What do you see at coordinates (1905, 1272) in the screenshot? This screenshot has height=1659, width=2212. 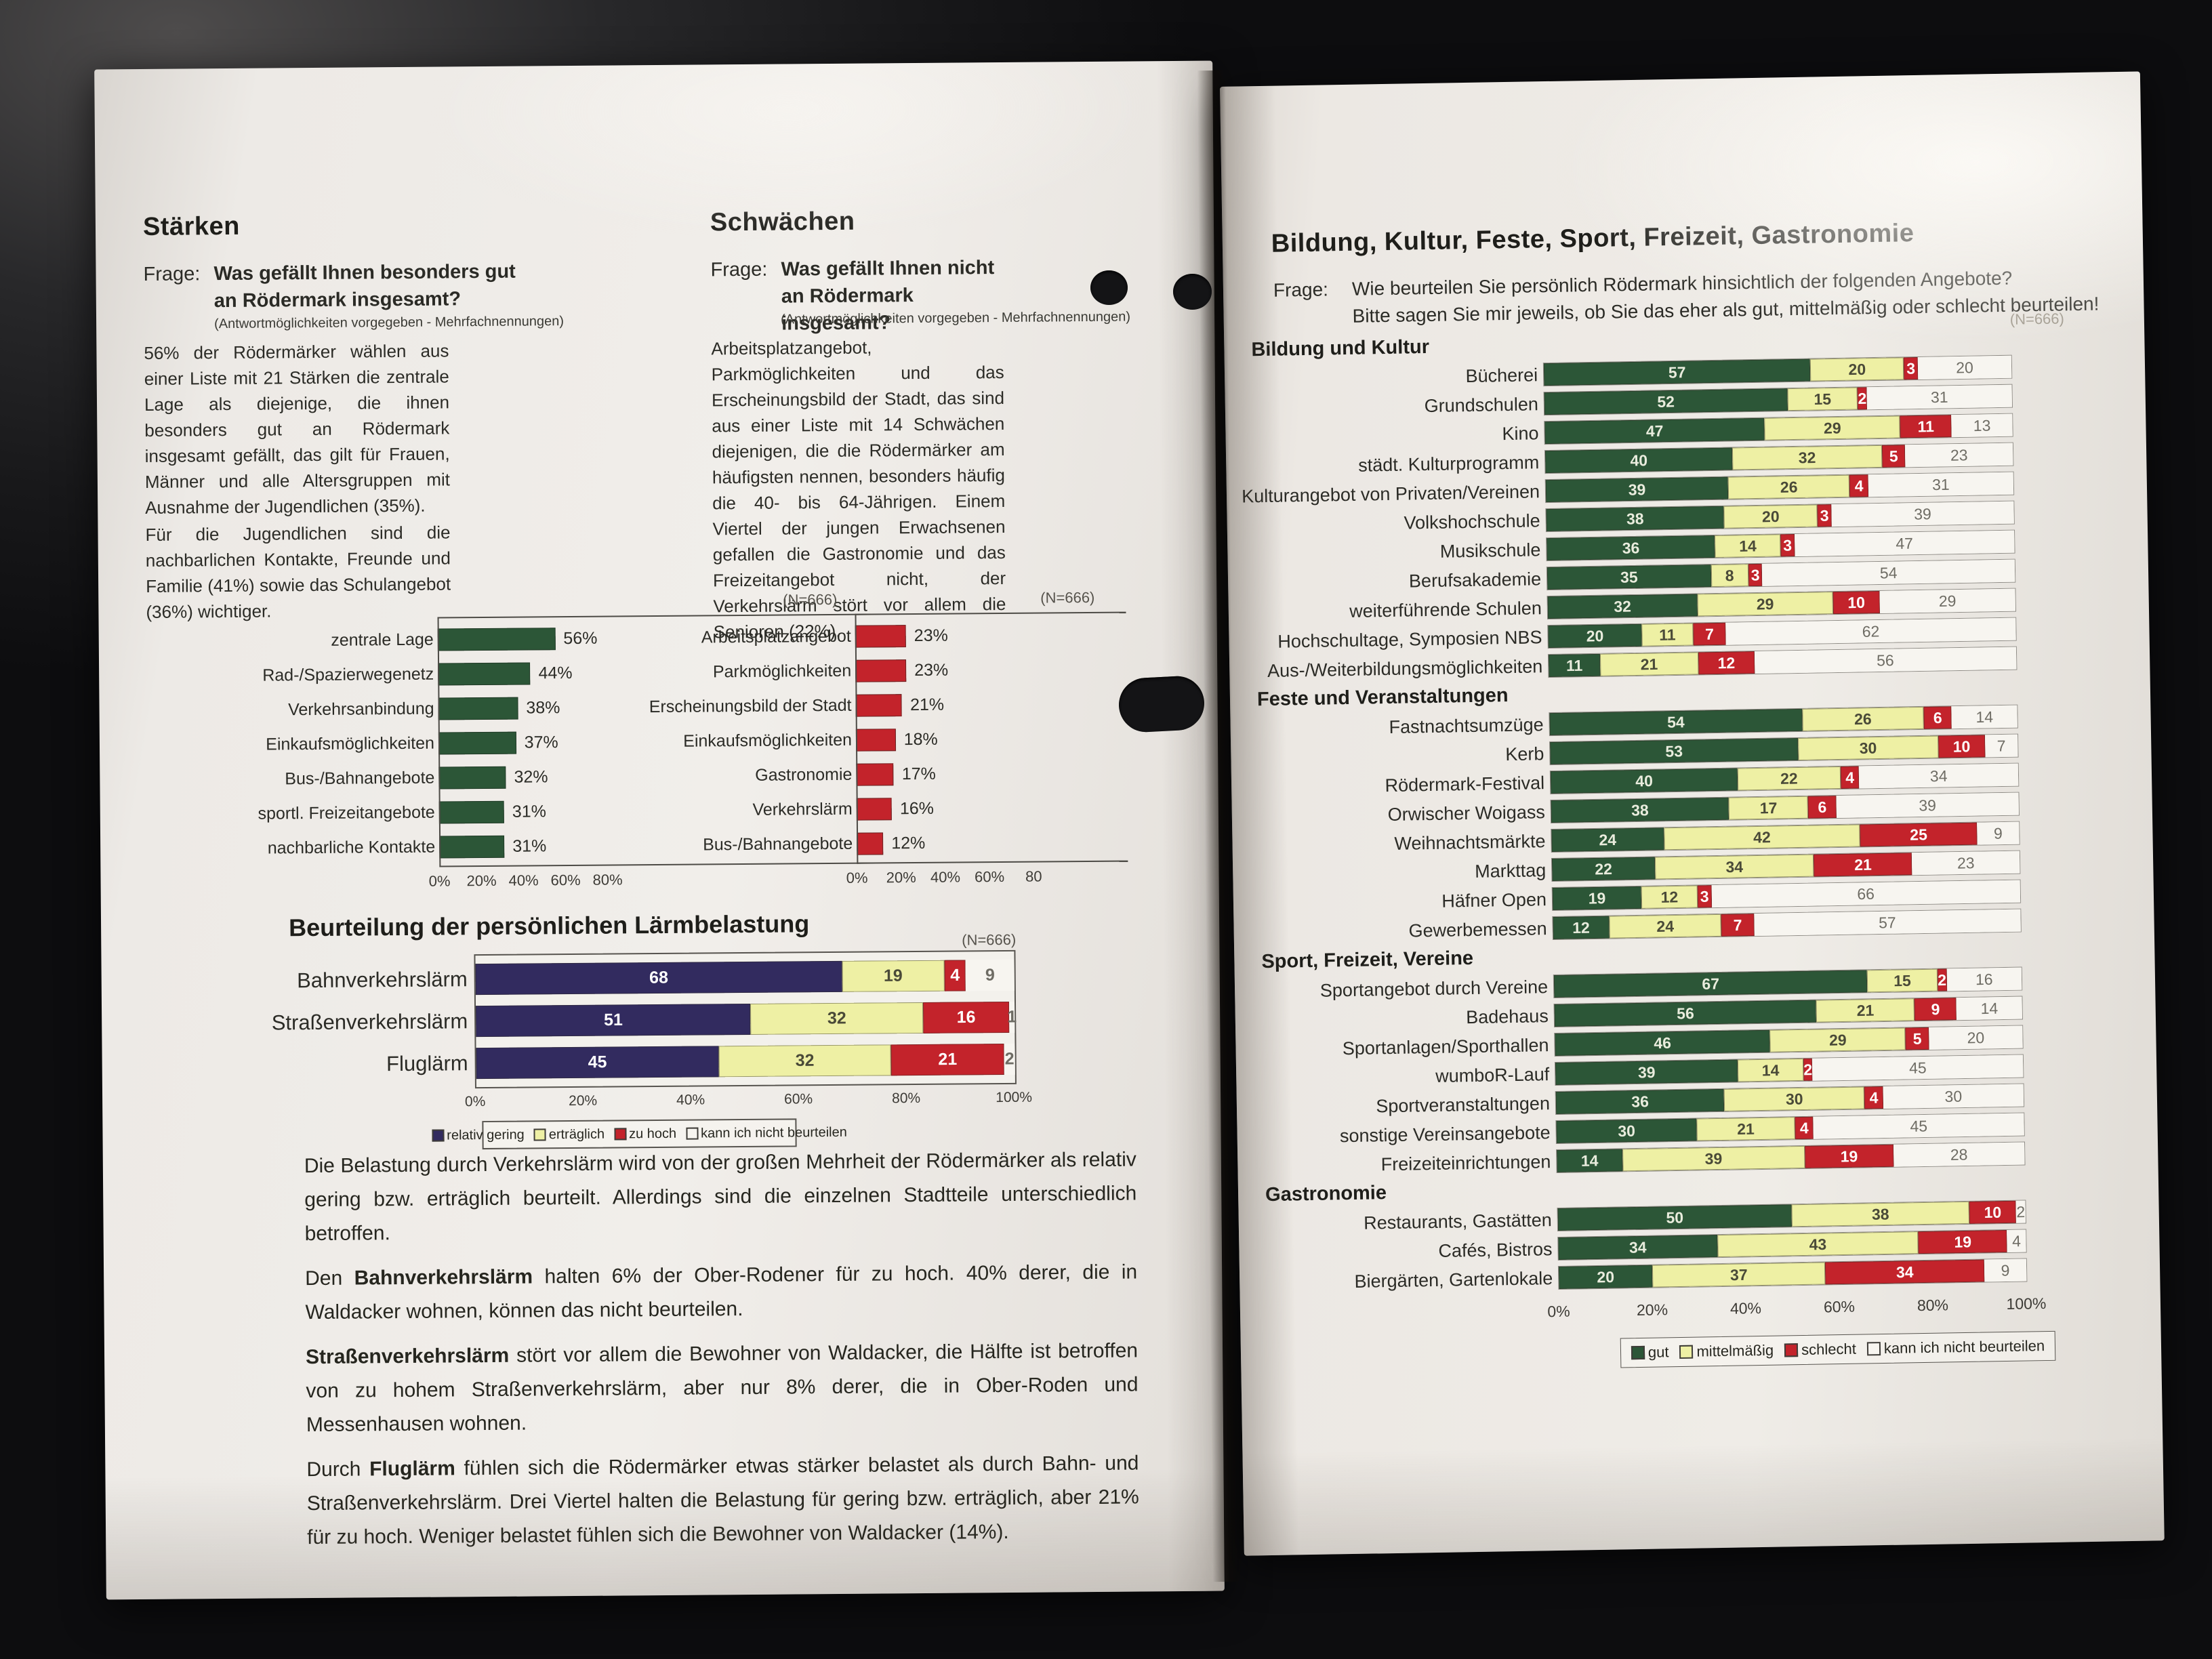 I see `bar-segment: 34` at bounding box center [1905, 1272].